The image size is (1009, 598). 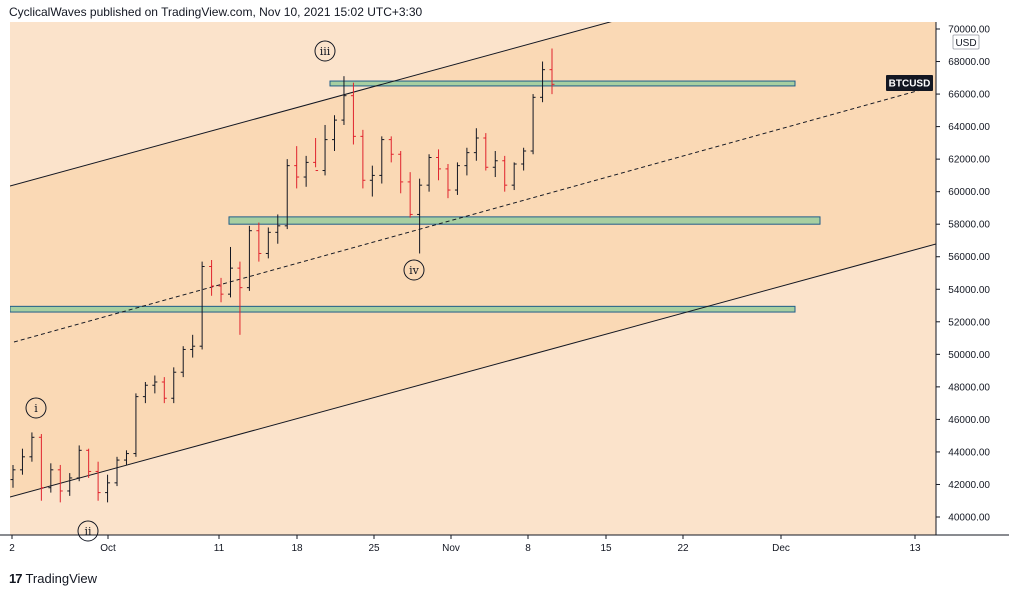 I want to click on x-tick-label: 11, so click(x=219, y=548).